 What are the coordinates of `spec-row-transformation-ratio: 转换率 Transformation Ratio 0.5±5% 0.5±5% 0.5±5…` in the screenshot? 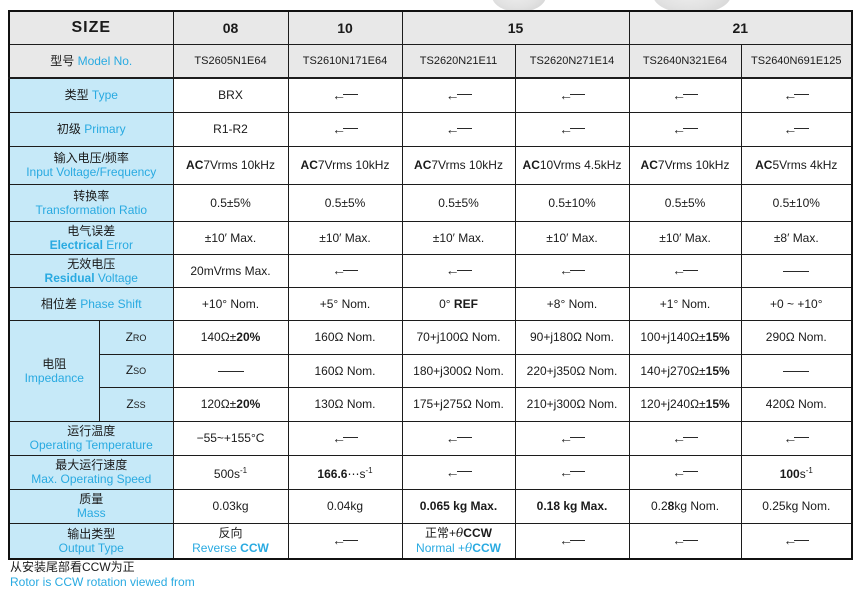 It's located at (430, 202).